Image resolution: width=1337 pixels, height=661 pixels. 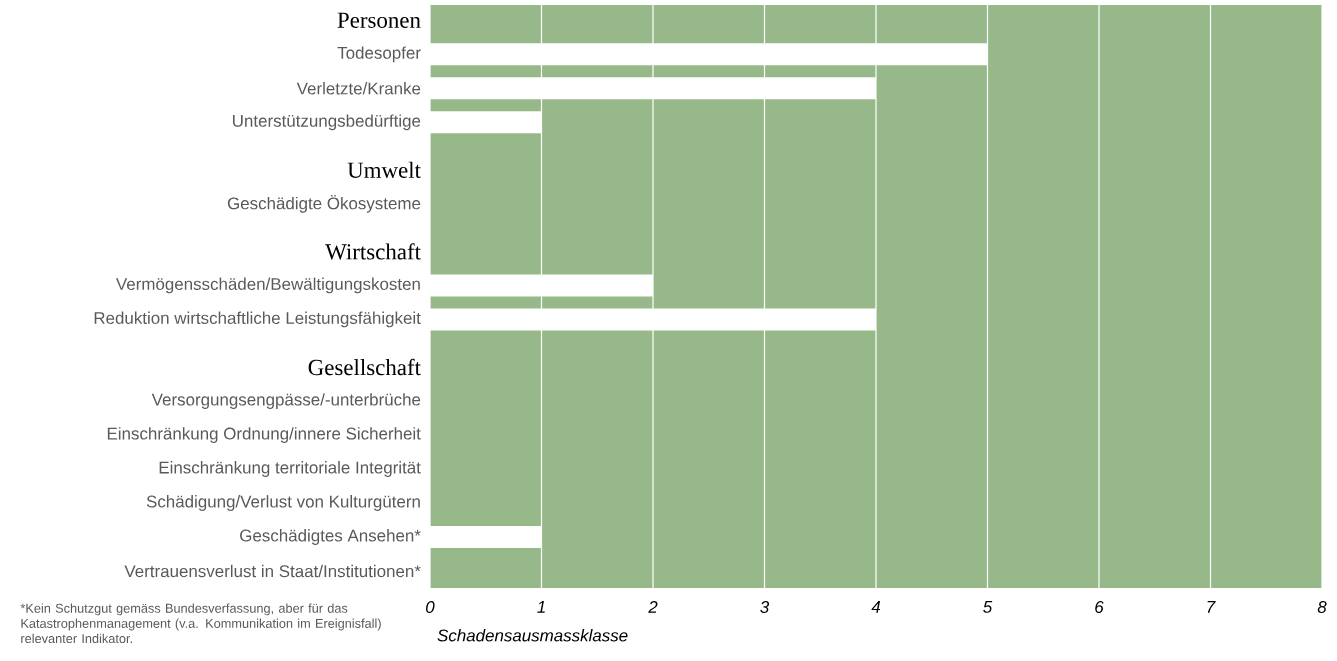 I want to click on x-tick-label: 7, so click(x=1211, y=607).